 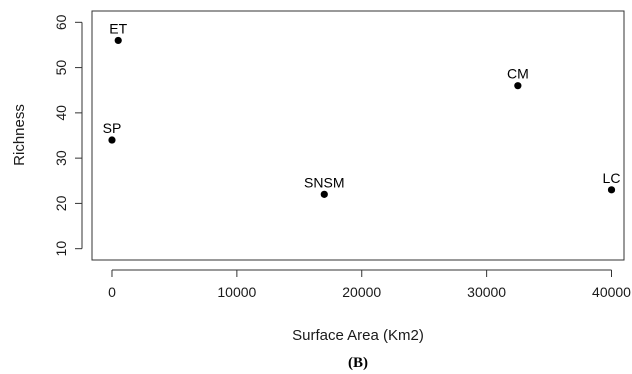 I want to click on figure-caption: (B), so click(x=358, y=363).